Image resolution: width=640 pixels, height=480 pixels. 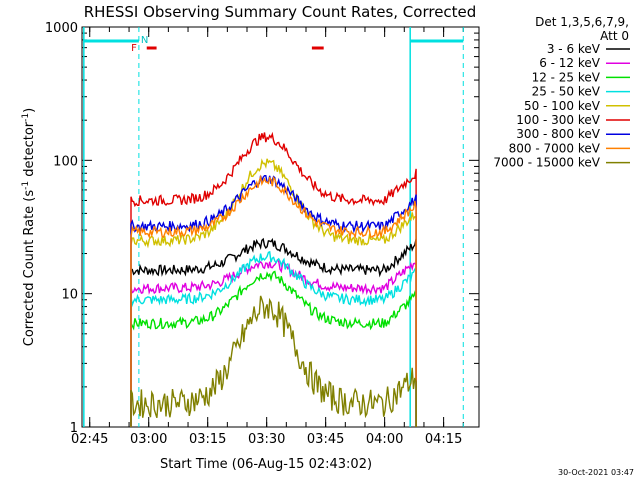 I want to click on x-tick-label: 03:45, so click(x=325, y=439).